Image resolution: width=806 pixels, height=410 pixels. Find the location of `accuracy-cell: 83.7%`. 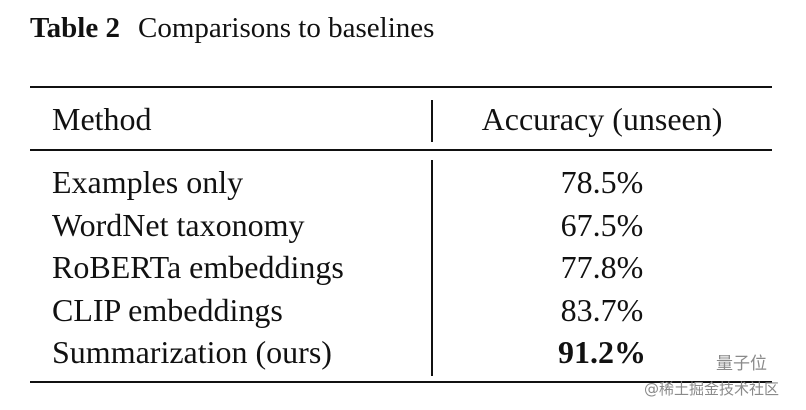

accuracy-cell: 83.7% is located at coordinates (602, 309).